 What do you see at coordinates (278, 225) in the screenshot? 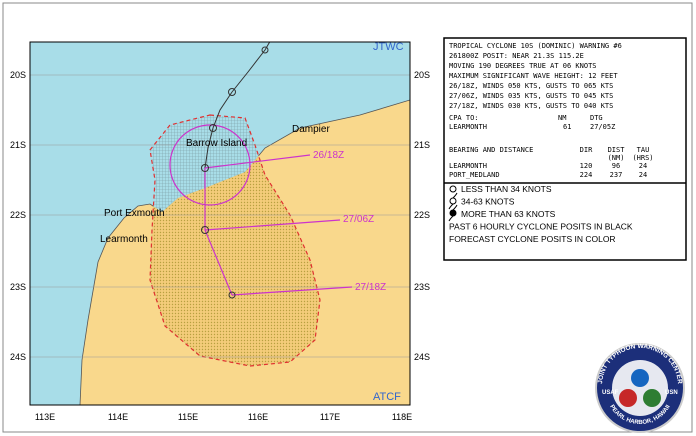
I see `forecast-leaders` at bounding box center [278, 225].